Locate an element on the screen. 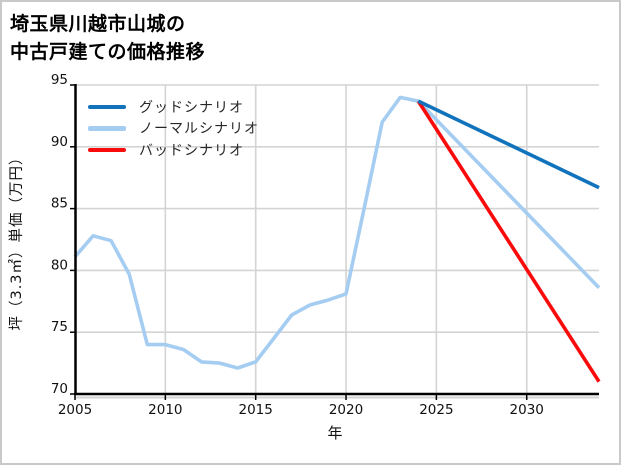 Image resolution: width=621 pixels, height=465 pixels. legend-label-bad: バッドシナリオ is located at coordinates (191, 150).